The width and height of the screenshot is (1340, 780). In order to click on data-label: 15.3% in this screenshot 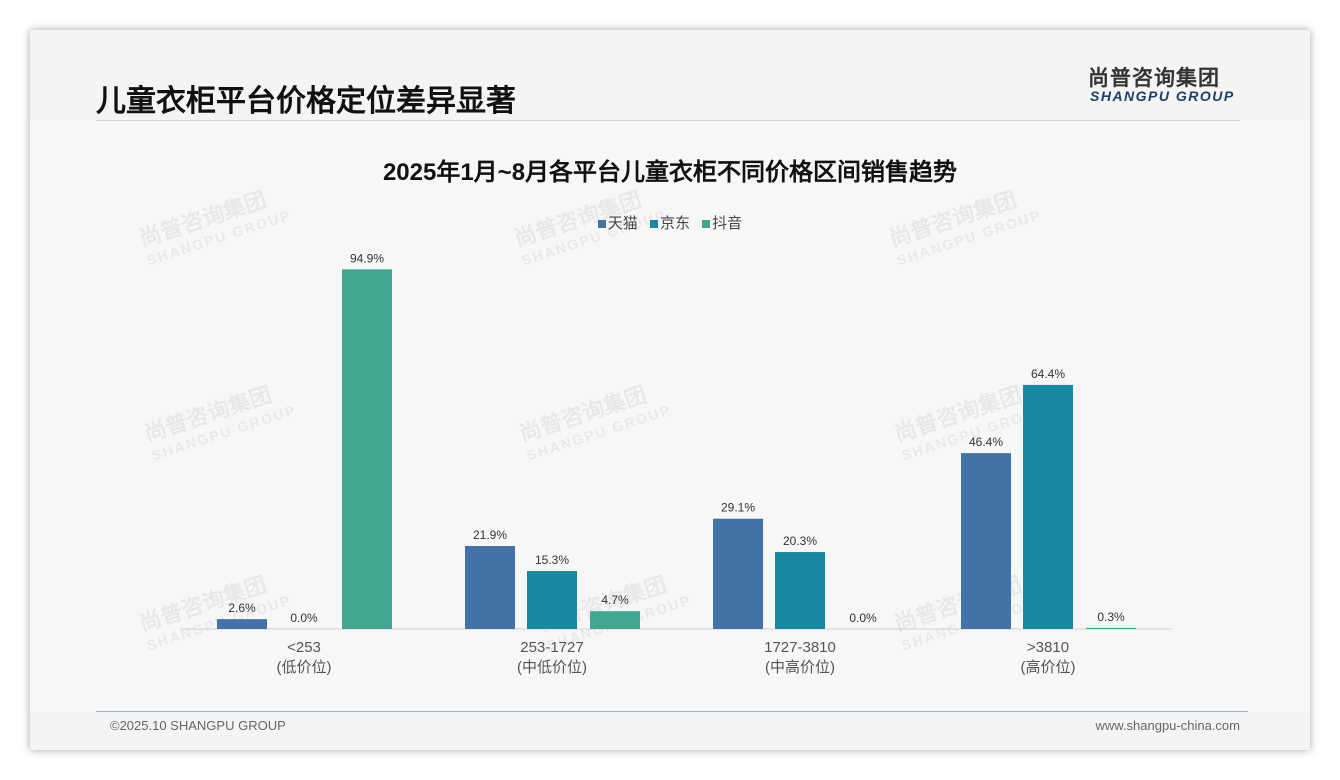, I will do `click(552, 560)`.